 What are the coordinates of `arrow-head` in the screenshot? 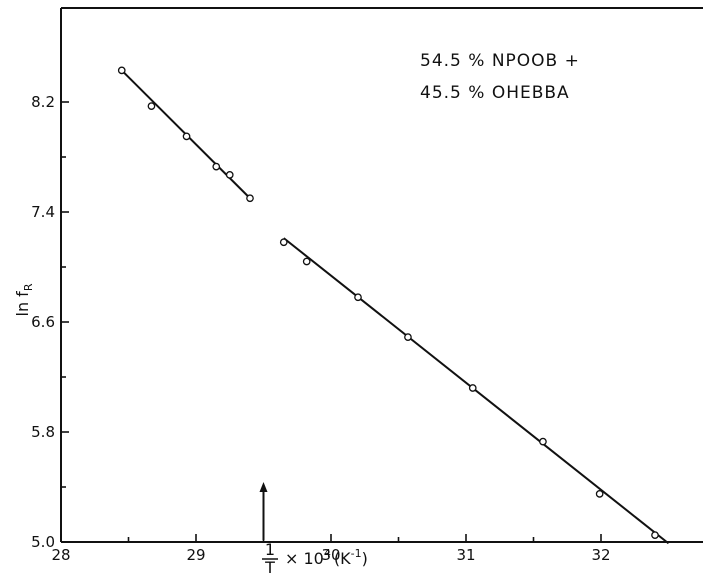 It's located at (263, 487).